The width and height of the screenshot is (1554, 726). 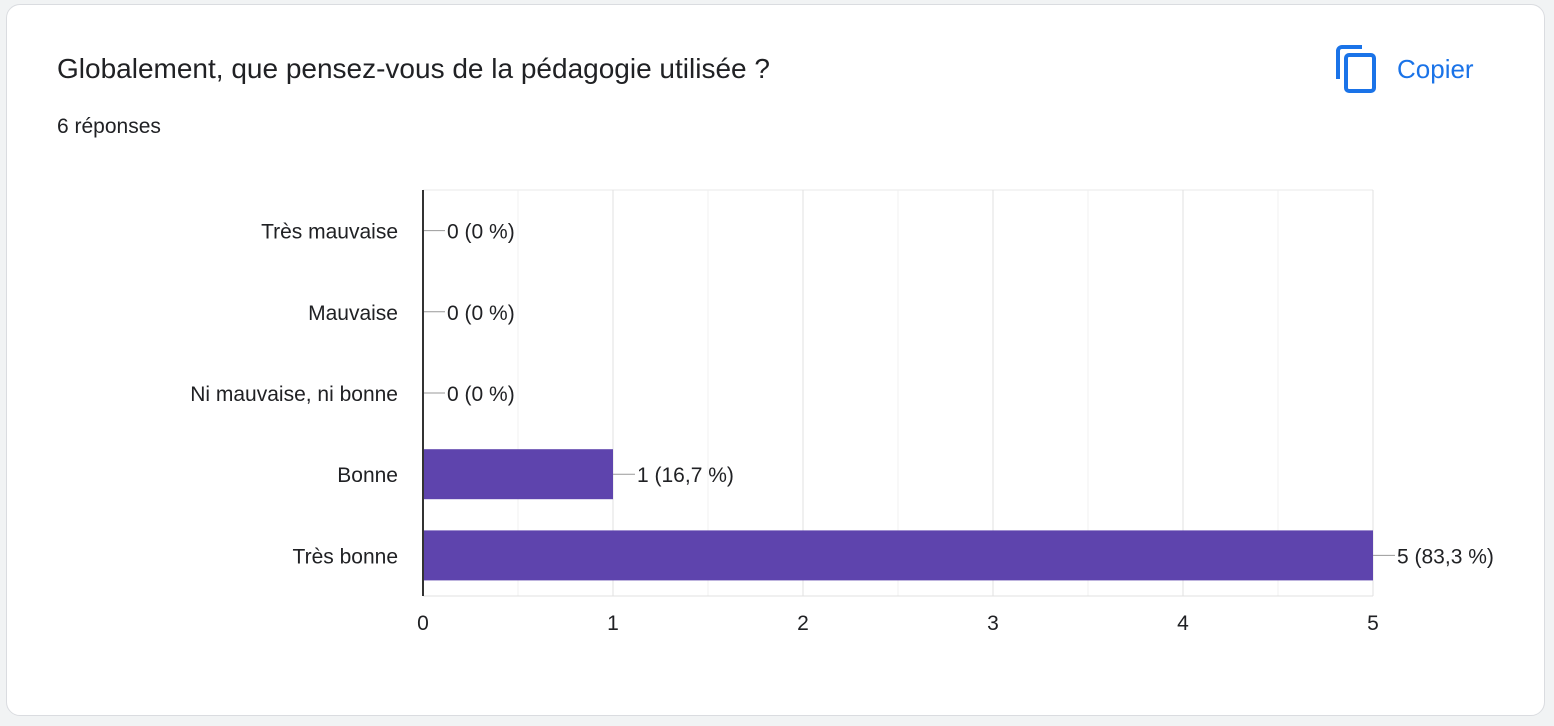 I want to click on copy-button: Copier, so click(x=1404, y=69).